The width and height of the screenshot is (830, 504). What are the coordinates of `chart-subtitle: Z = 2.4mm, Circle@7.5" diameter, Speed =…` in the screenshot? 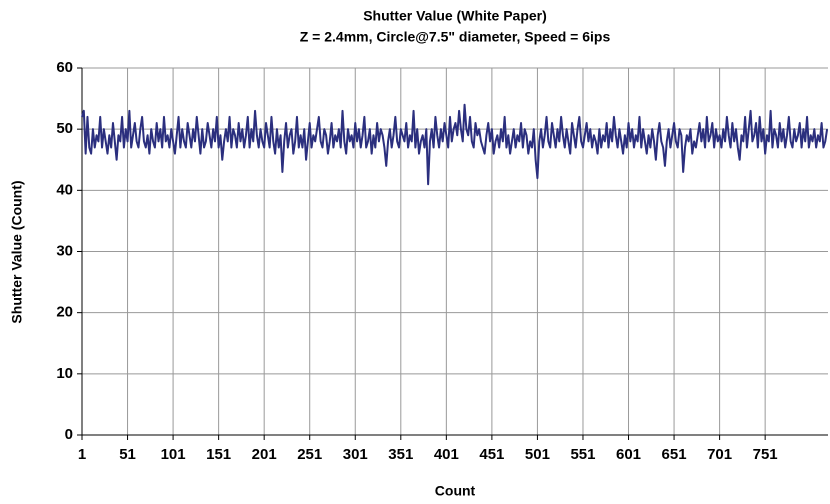 It's located at (455, 37).